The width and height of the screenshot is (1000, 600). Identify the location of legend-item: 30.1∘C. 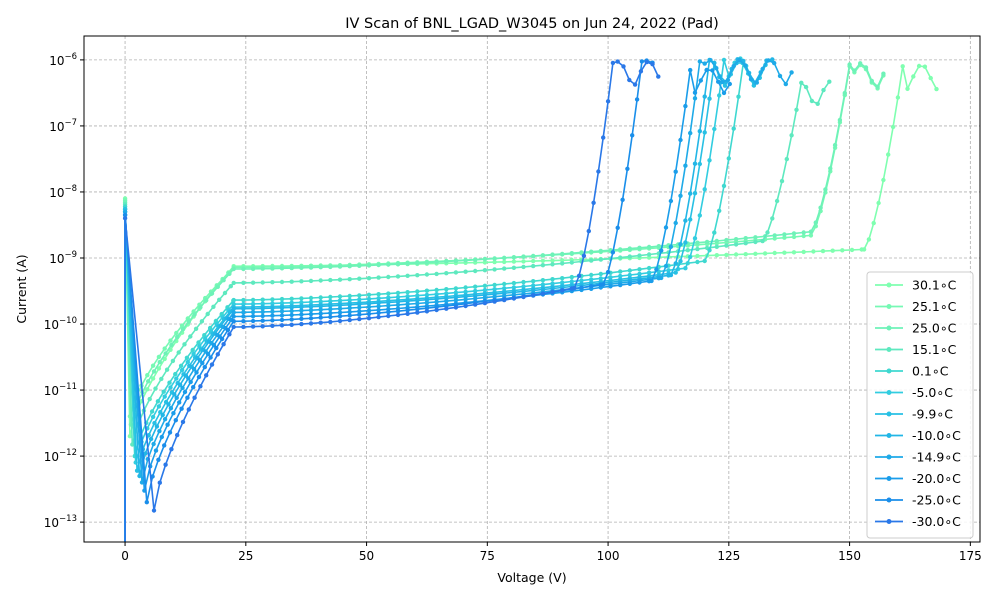
(916, 285).